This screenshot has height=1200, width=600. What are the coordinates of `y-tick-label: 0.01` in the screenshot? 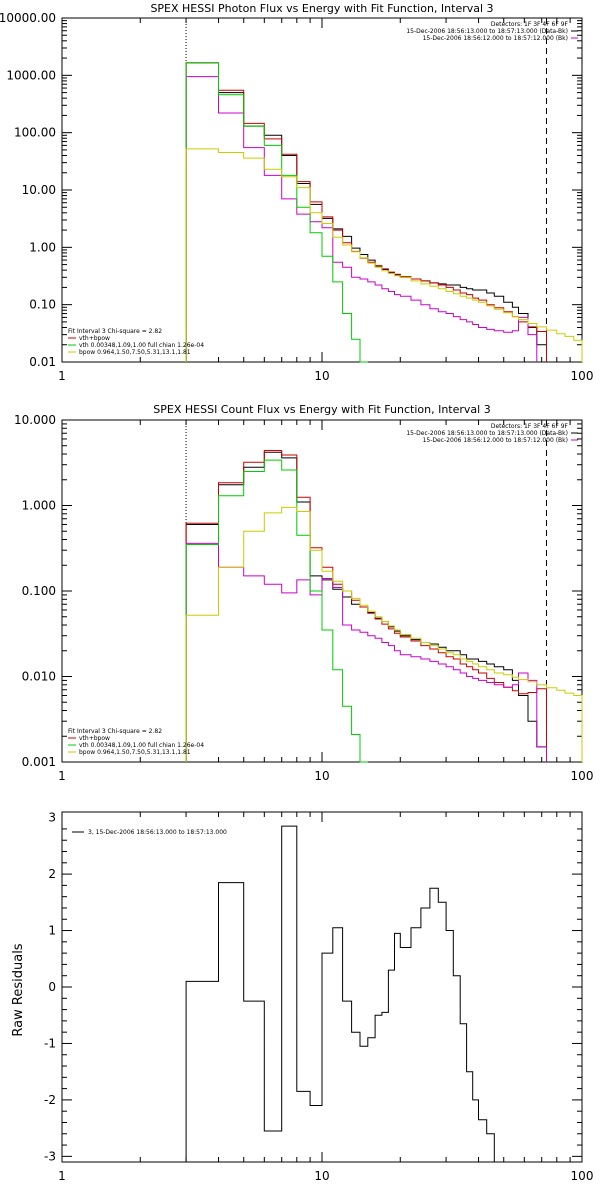 It's located at (42, 362).